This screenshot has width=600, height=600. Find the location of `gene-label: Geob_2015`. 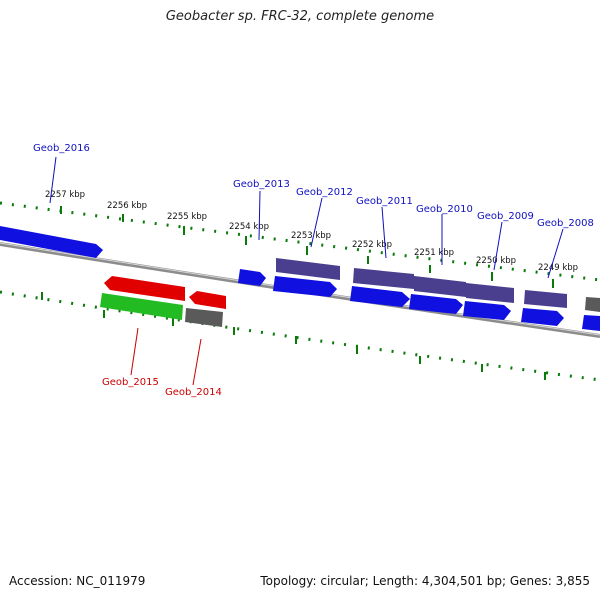

gene-label: Geob_2015 is located at coordinates (130, 382).